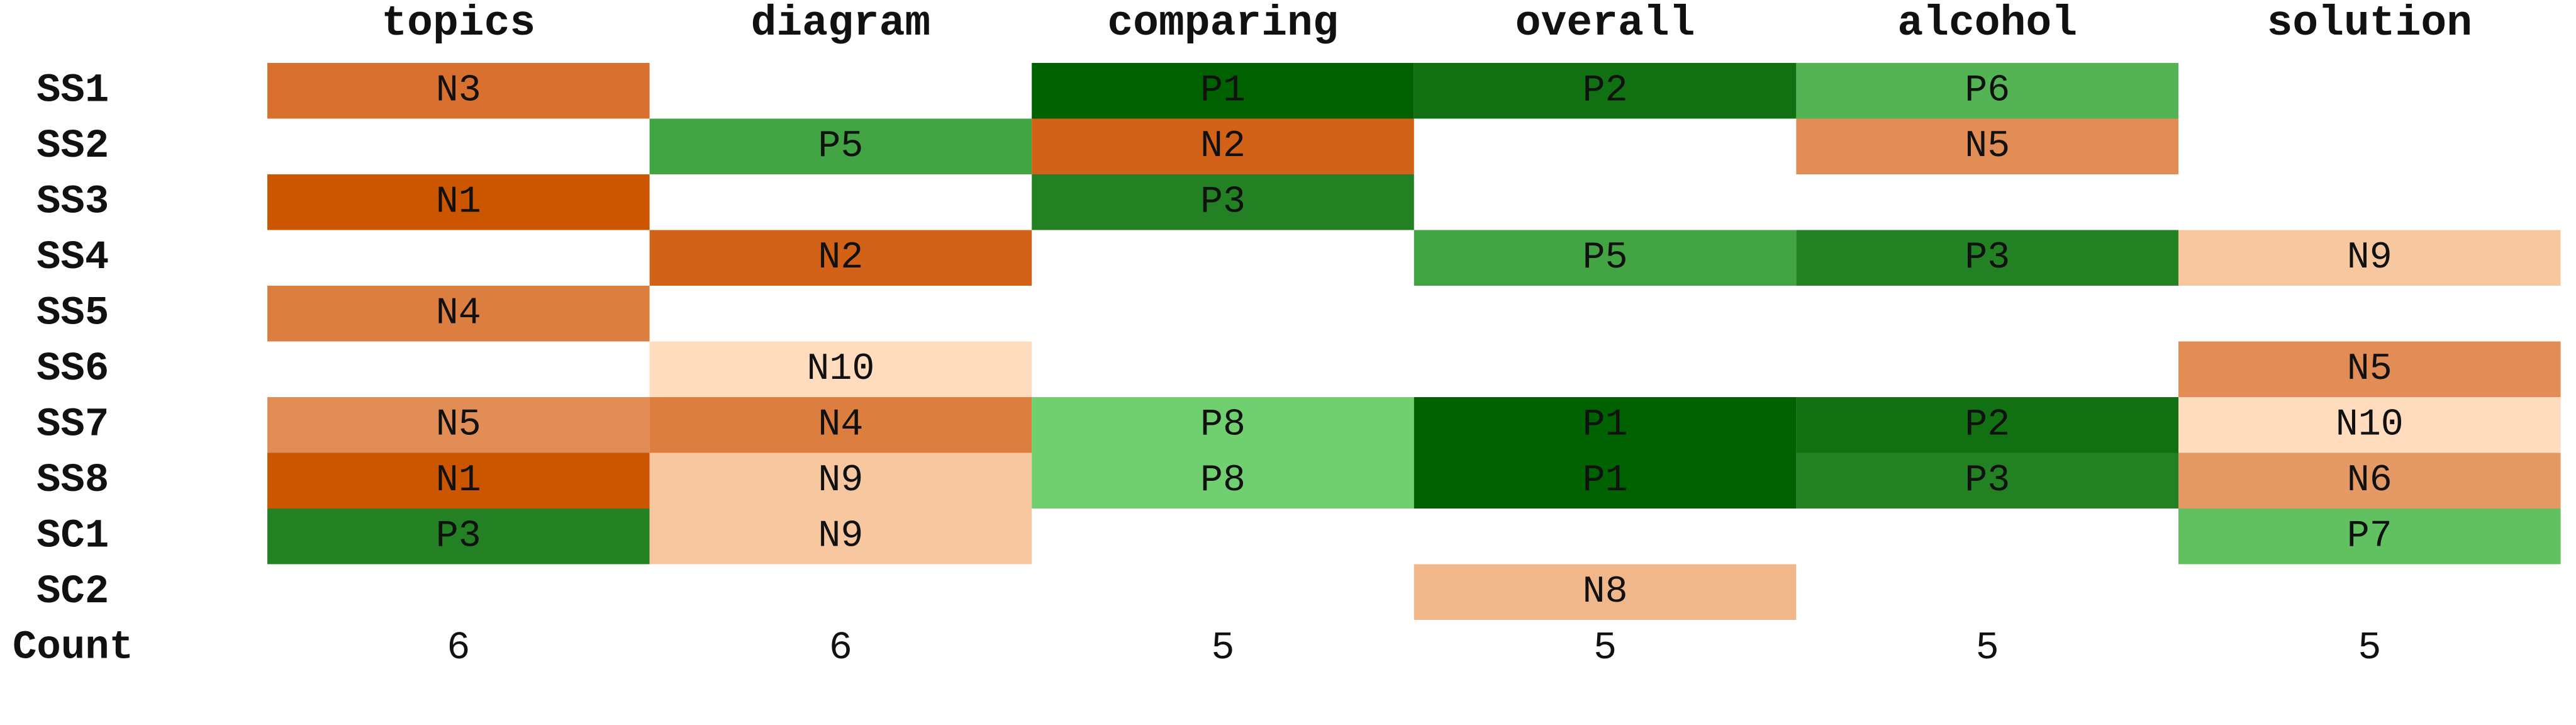  Describe the element at coordinates (72, 202) in the screenshot. I see `row-label-ss3: SS3` at that location.